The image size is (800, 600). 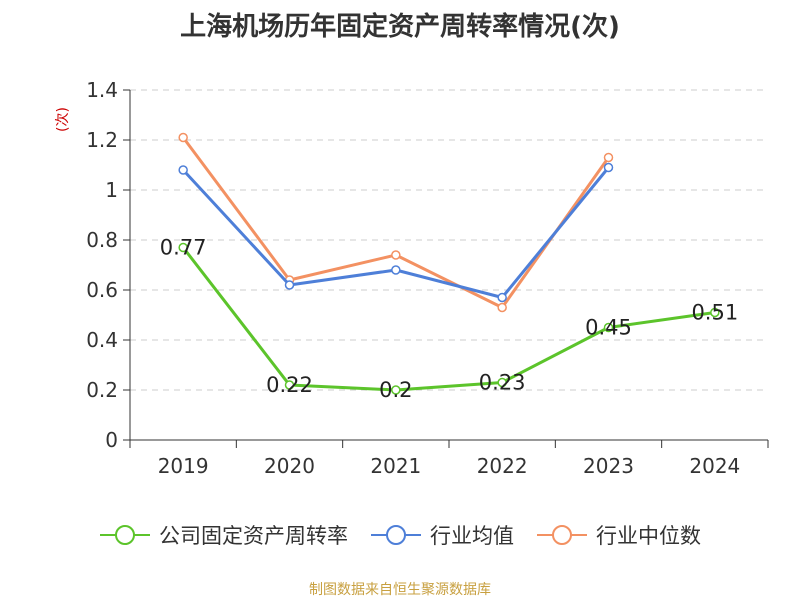 What do you see at coordinates (111, 440) in the screenshot?
I see `y-tick-label: 0` at bounding box center [111, 440].